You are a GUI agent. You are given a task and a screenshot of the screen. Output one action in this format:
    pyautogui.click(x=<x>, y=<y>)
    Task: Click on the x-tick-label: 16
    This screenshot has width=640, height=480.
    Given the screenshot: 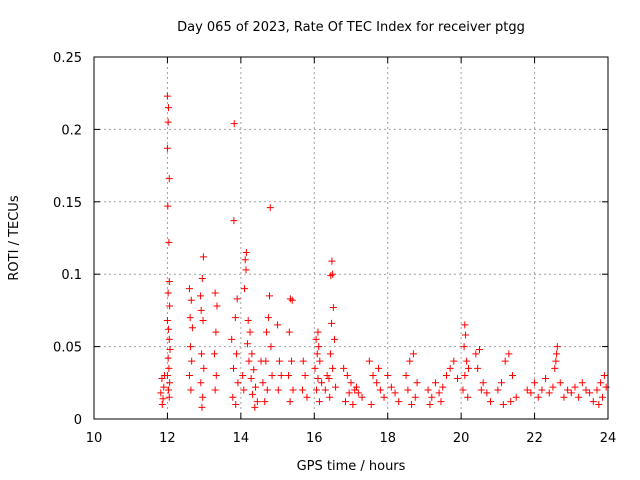 What is the action you would take?
    pyautogui.click(x=314, y=438)
    